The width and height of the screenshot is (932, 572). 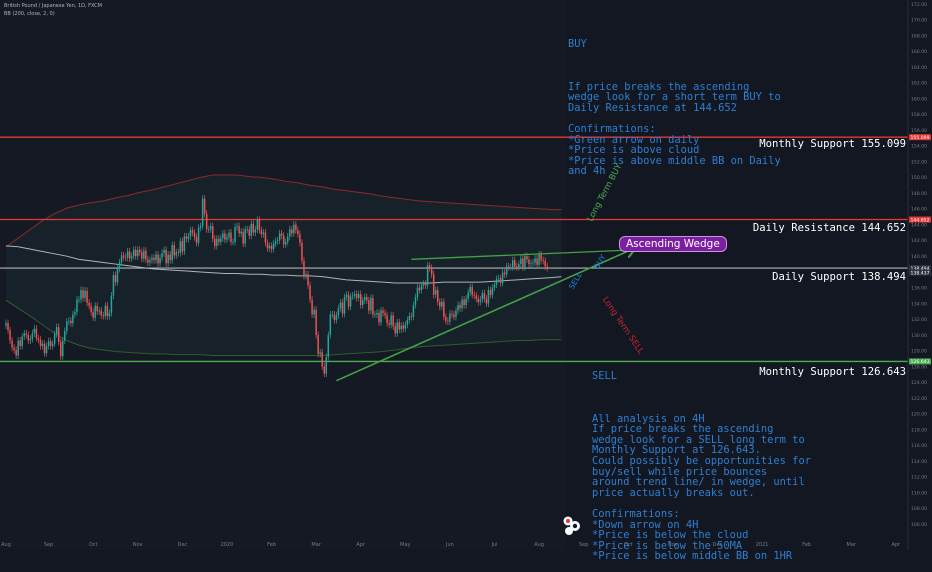 What do you see at coordinates (680, 471) in the screenshot?
I see `sell-note-line: buy/sell while price bounces` at bounding box center [680, 471].